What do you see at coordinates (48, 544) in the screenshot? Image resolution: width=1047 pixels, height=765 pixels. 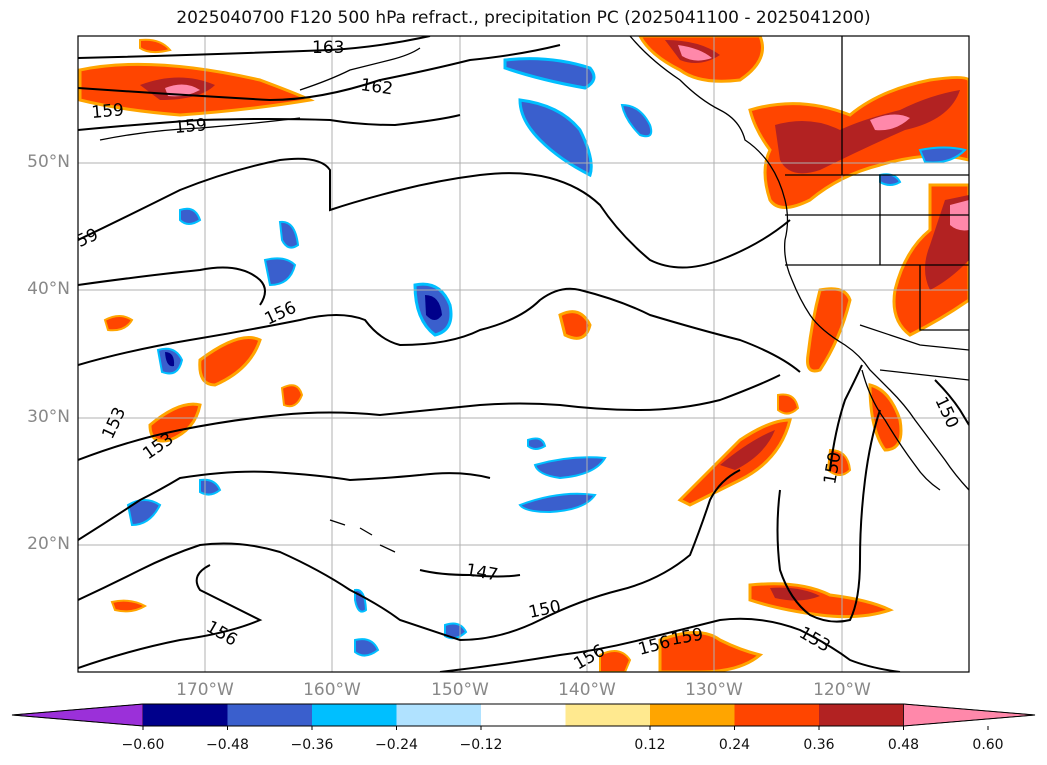 I see `lat-label: 20°N` at bounding box center [48, 544].